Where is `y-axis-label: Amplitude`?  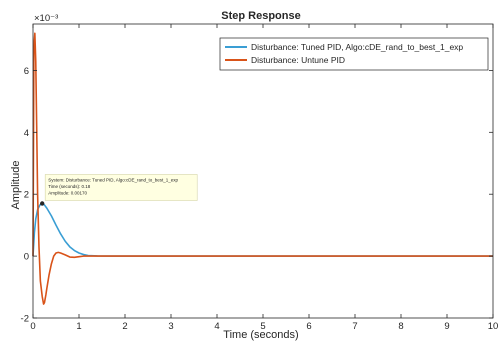 y-axis-label: Amplitude is located at coordinates (16, 185).